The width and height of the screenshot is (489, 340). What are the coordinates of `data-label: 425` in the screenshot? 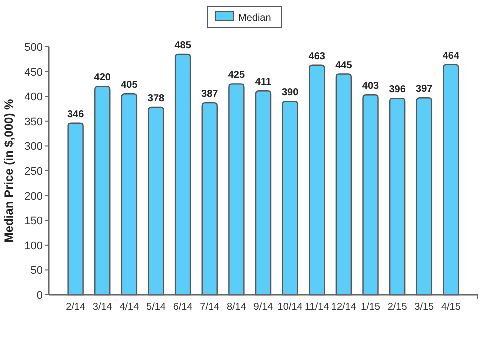 It's located at (237, 76).